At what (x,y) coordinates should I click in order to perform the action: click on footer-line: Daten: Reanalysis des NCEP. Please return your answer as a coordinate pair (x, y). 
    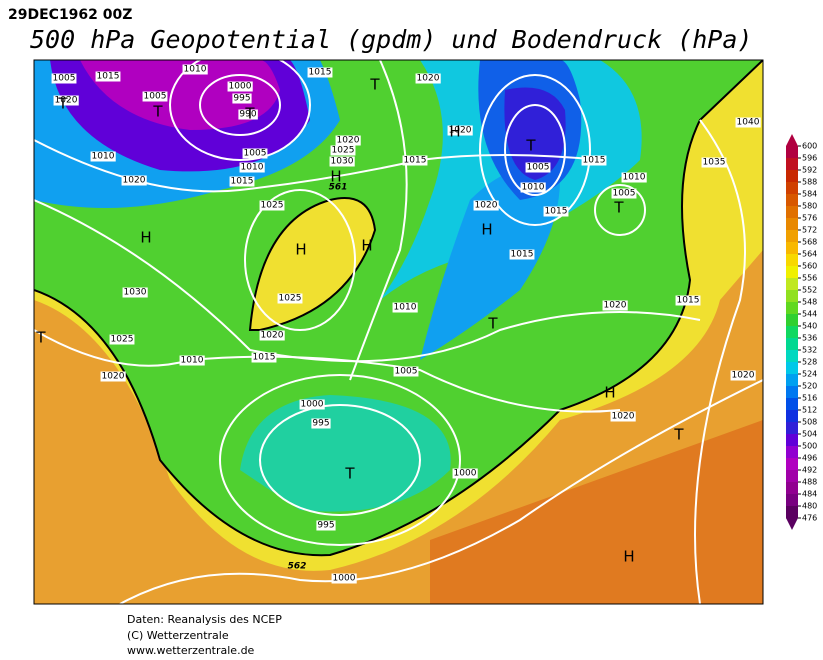
    Looking at the image, I should click on (204, 619).